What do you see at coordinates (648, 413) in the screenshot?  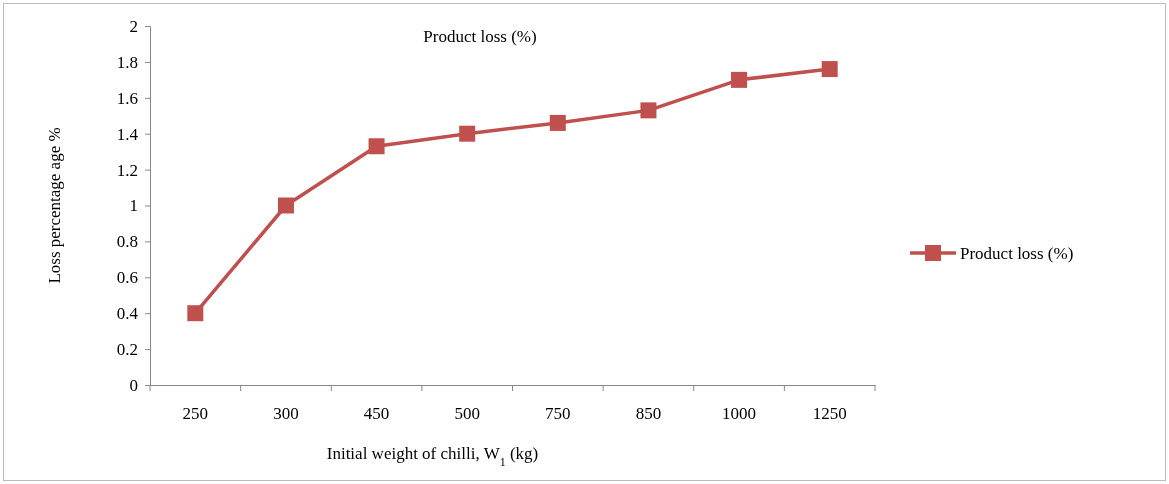 I see `x-tick-label: 850` at bounding box center [648, 413].